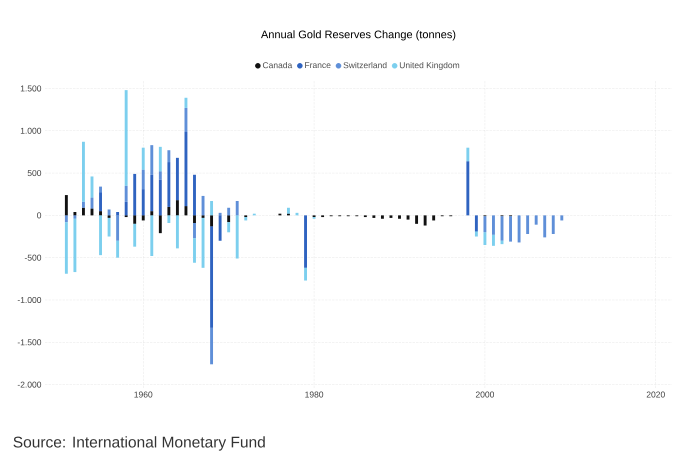  Describe the element at coordinates (33, 257) in the screenshot. I see `y-tick-label: -500` at that location.